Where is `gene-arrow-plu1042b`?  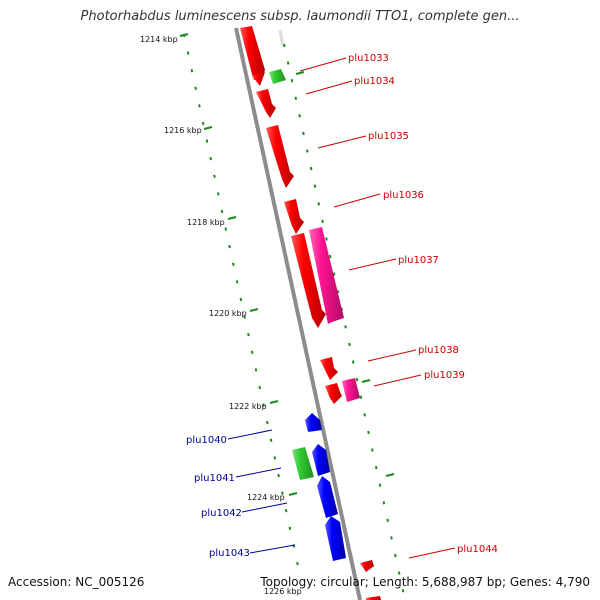
gene-arrow-plu1042b is located at coordinates (327, 497).